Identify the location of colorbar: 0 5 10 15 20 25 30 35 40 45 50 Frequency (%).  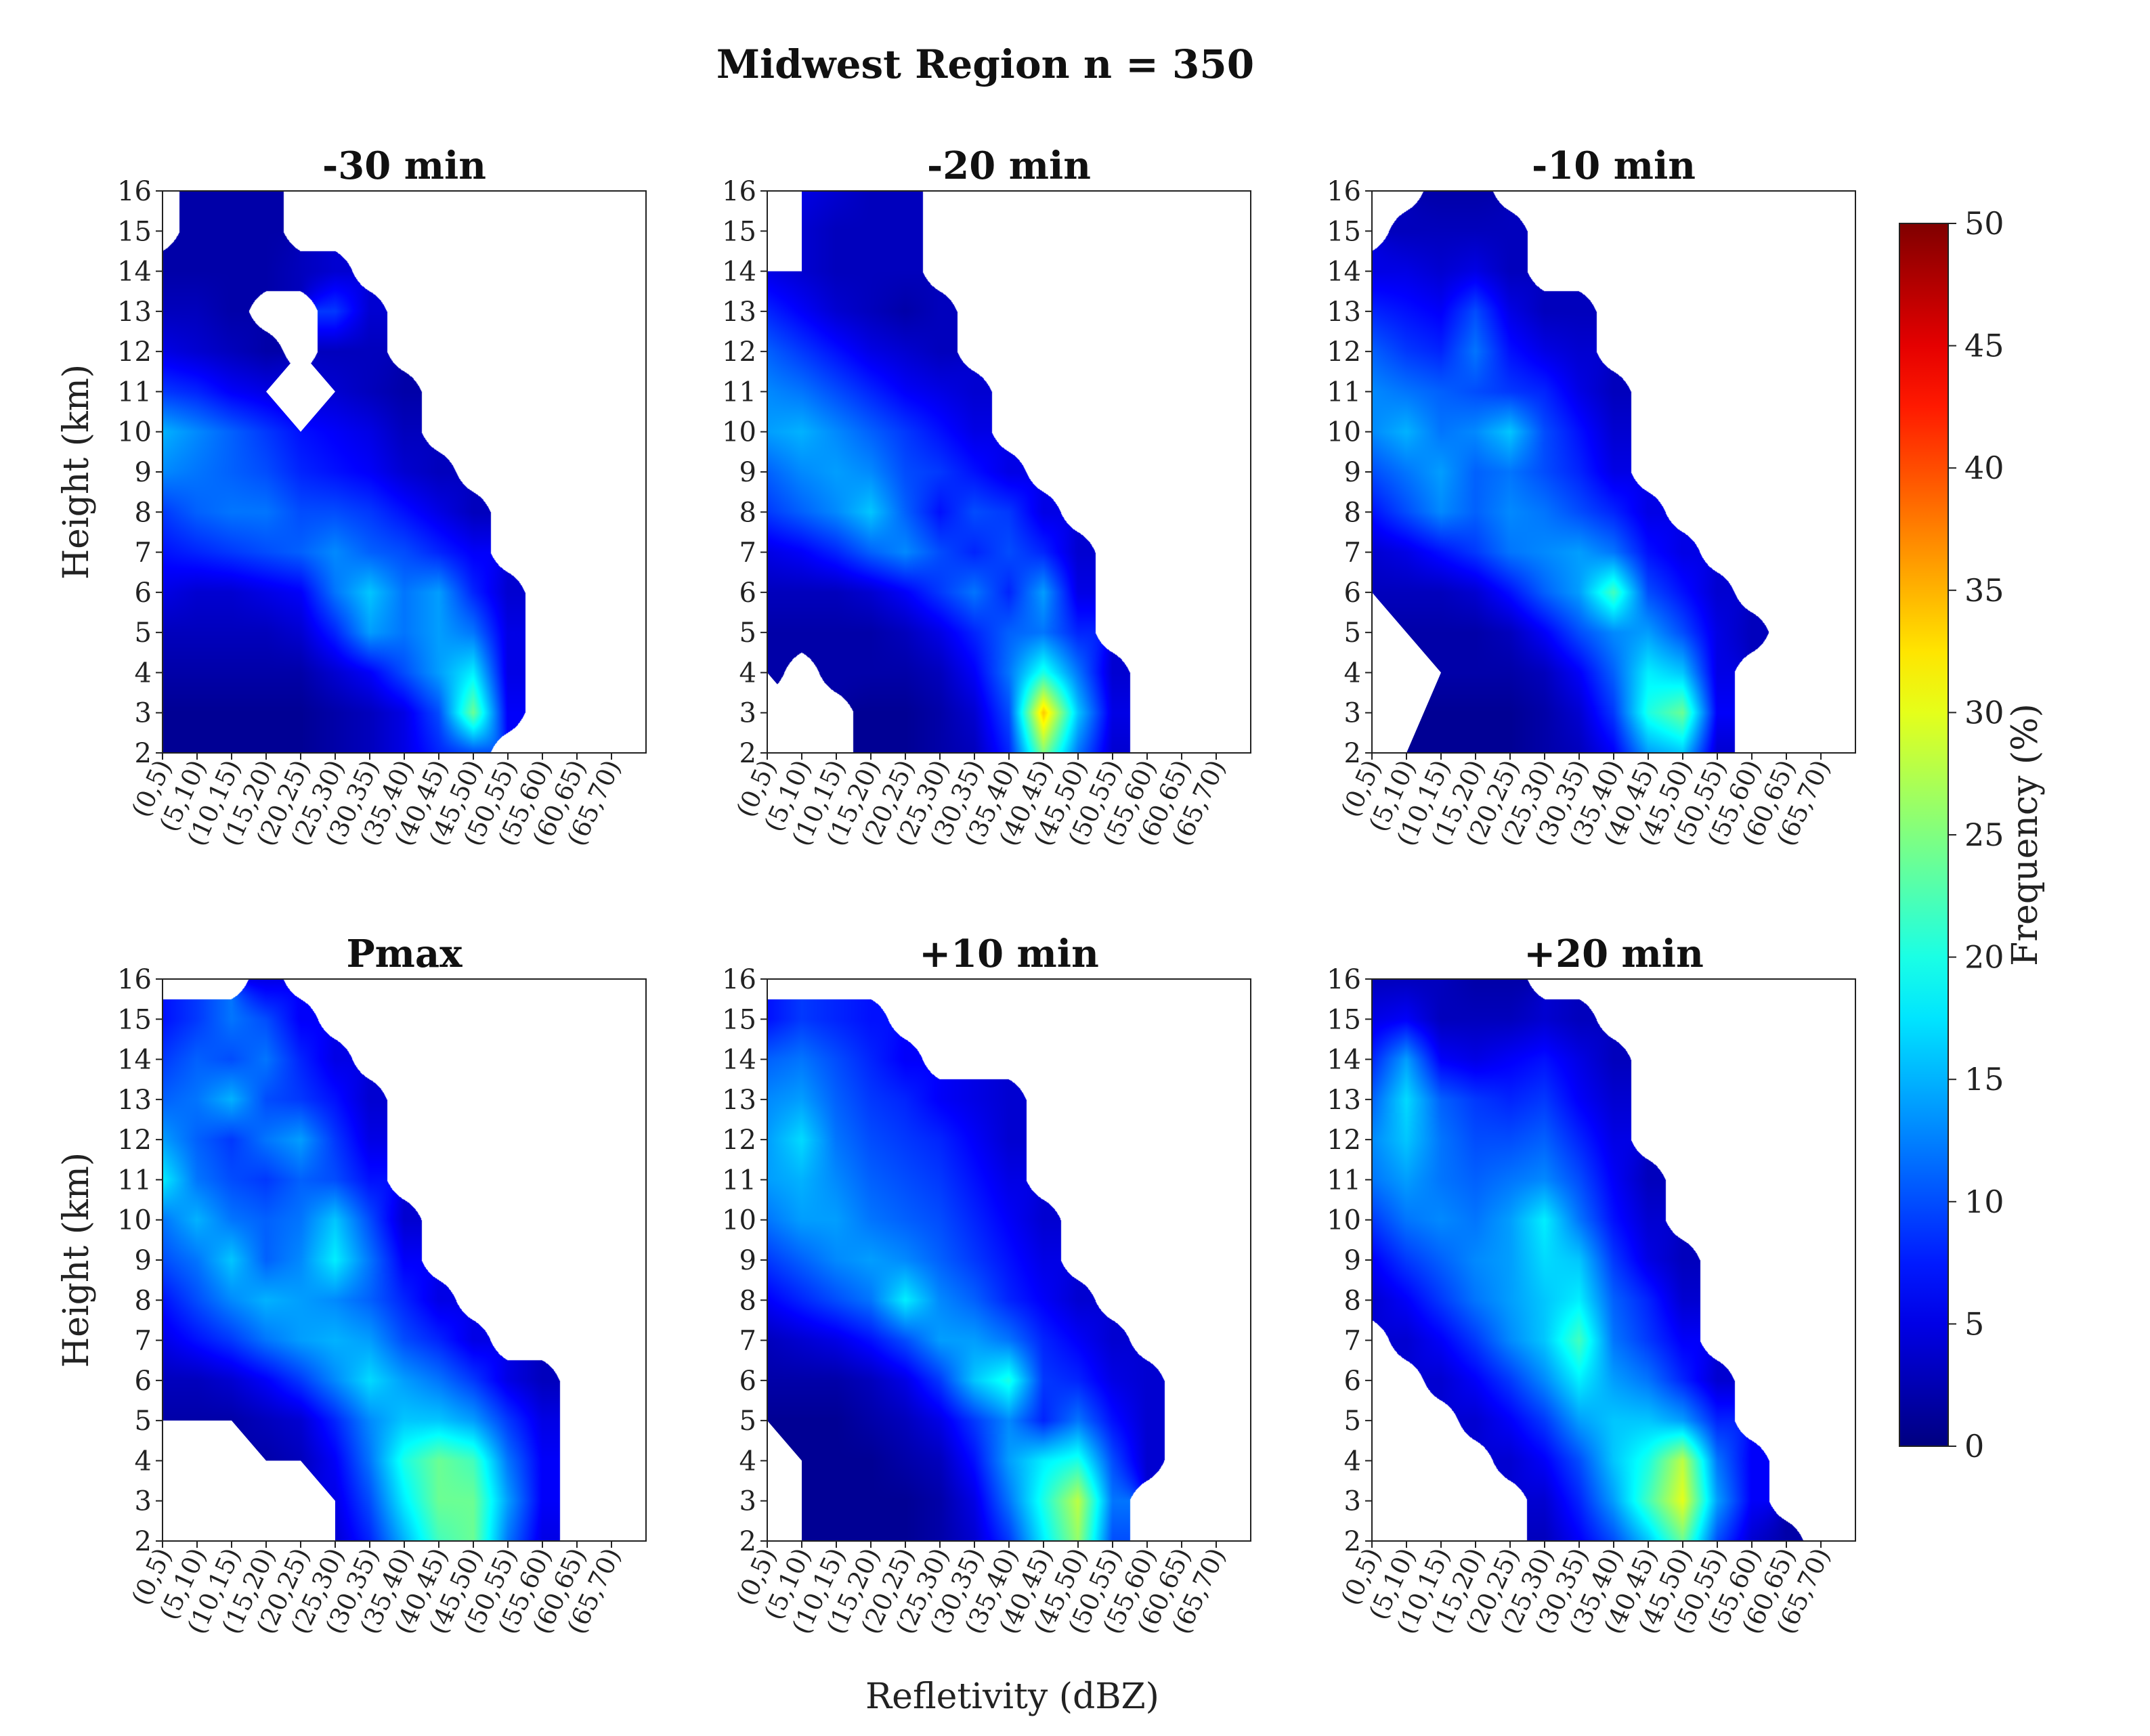
(1972, 834).